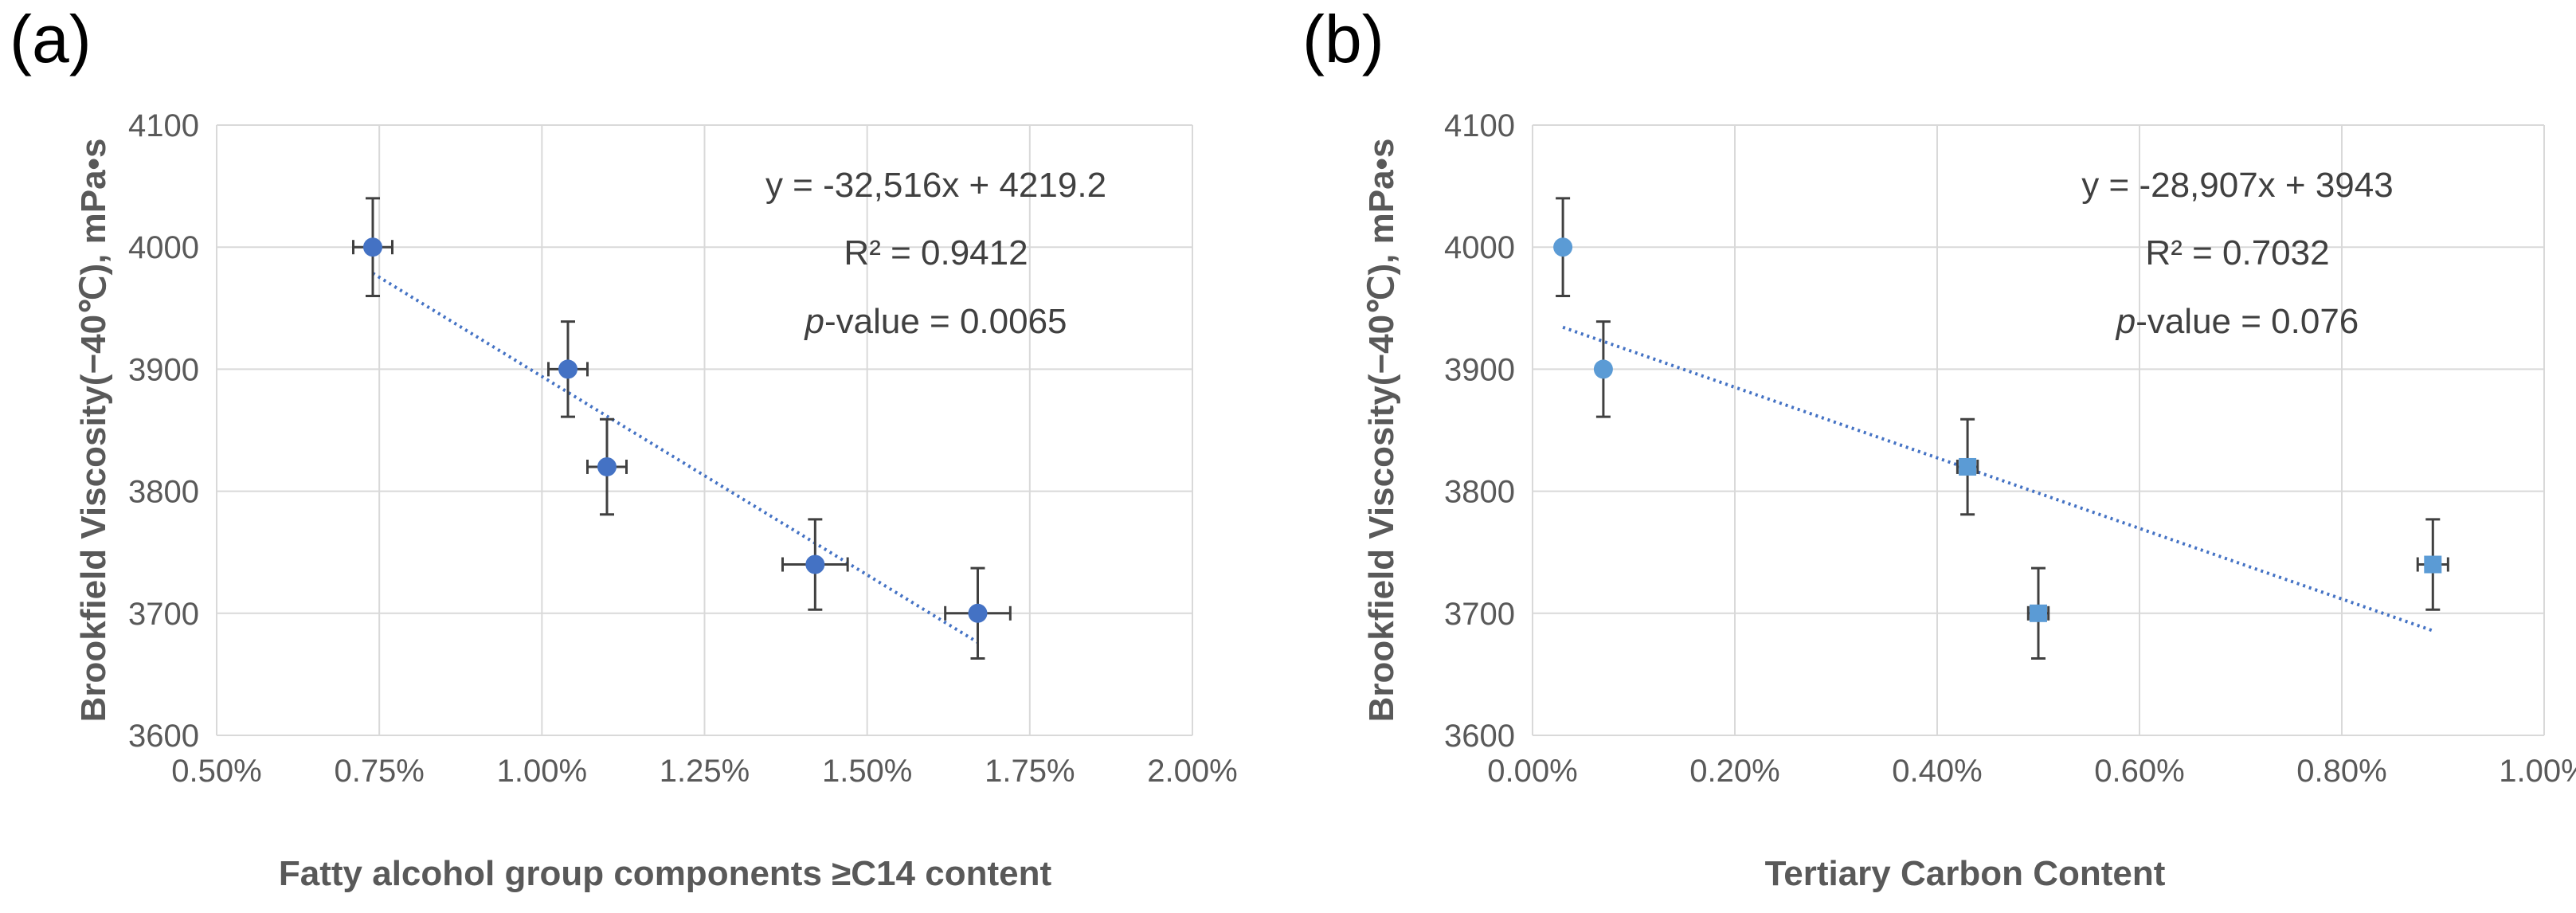  What do you see at coordinates (1030, 772) in the screenshot?
I see `x-tick-label: 1.75%` at bounding box center [1030, 772].